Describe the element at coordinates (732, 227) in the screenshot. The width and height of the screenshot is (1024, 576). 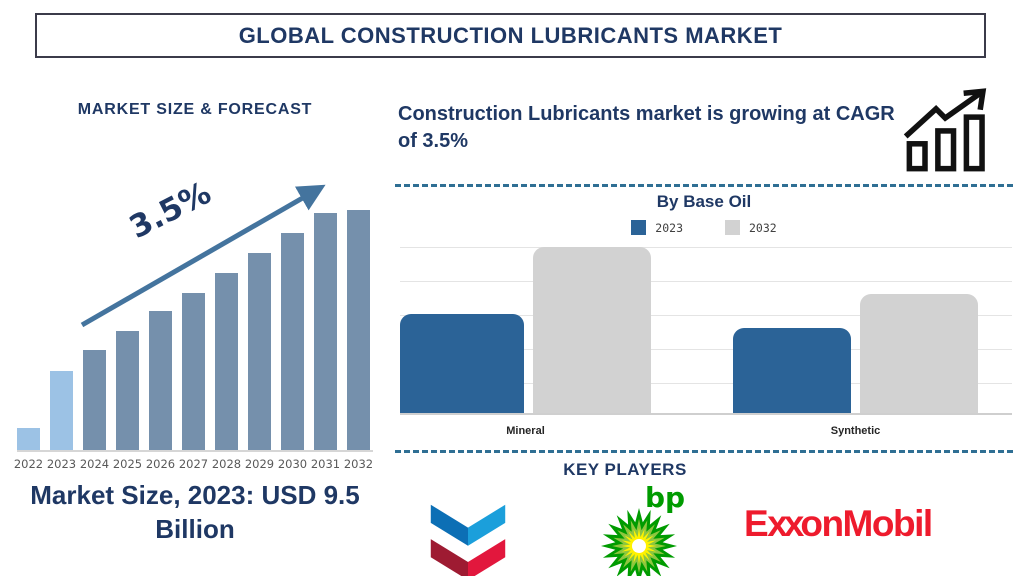
I see `legend-swatch-2032` at that location.